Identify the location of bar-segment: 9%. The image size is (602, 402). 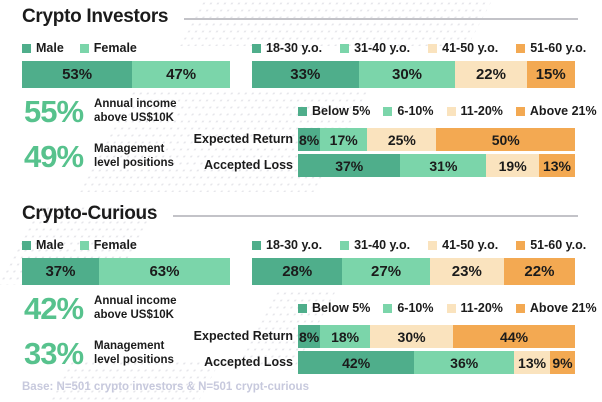
(562, 362).